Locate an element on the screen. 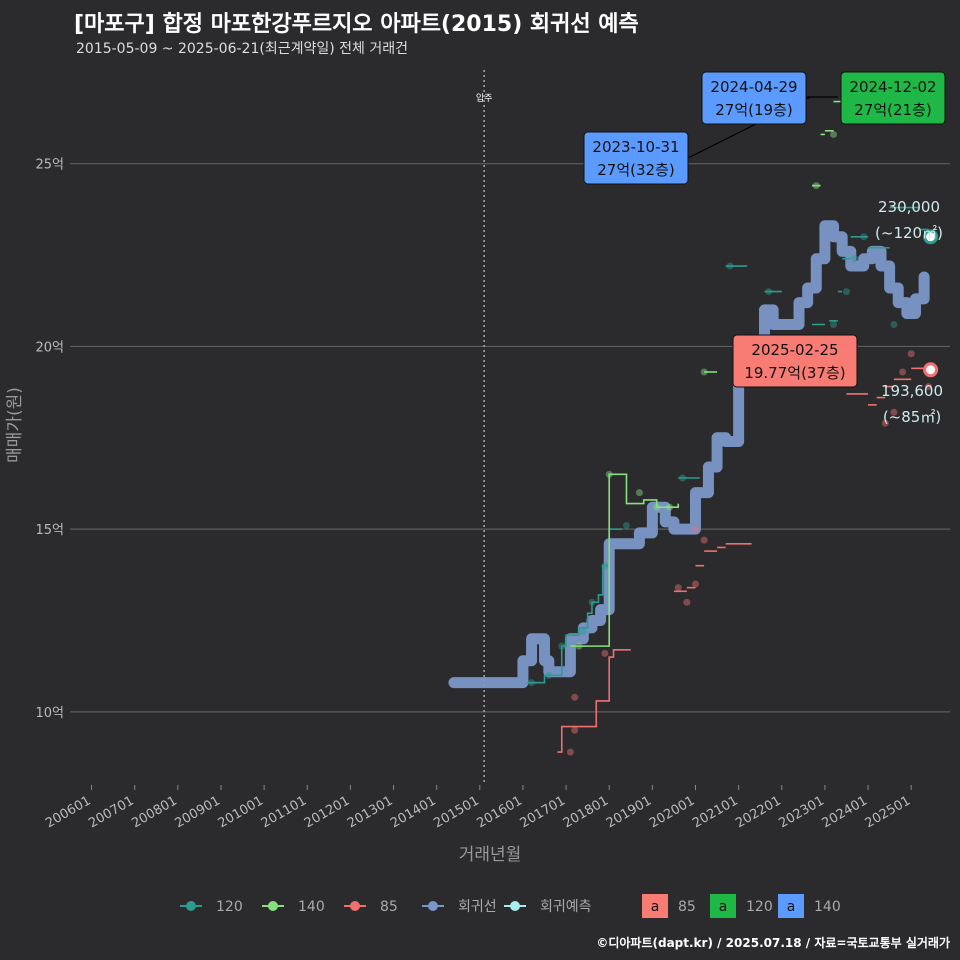  legend-dot-회귀선 is located at coordinates (433, 906).